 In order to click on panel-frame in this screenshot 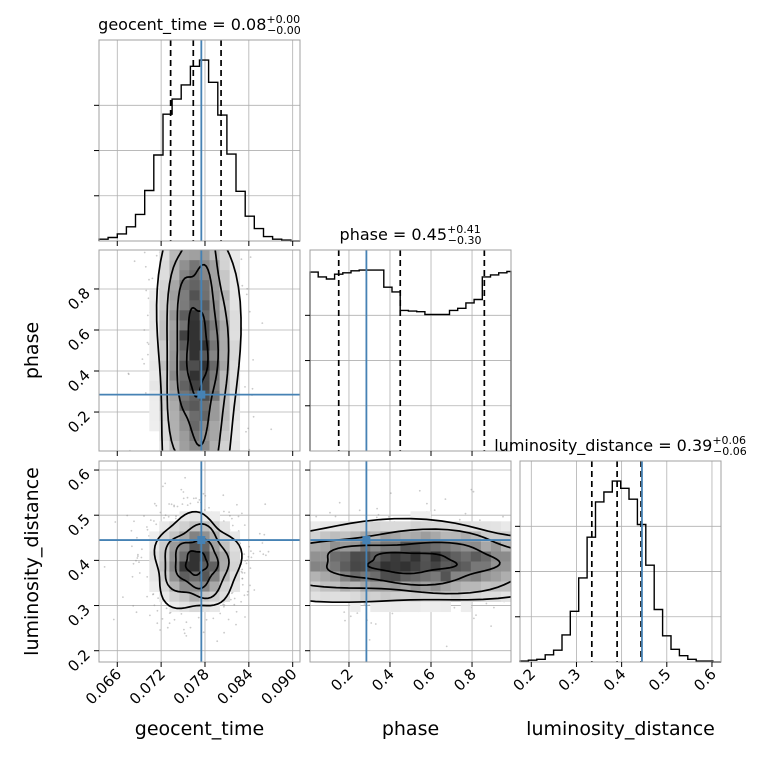, I will do `click(410, 561)`.